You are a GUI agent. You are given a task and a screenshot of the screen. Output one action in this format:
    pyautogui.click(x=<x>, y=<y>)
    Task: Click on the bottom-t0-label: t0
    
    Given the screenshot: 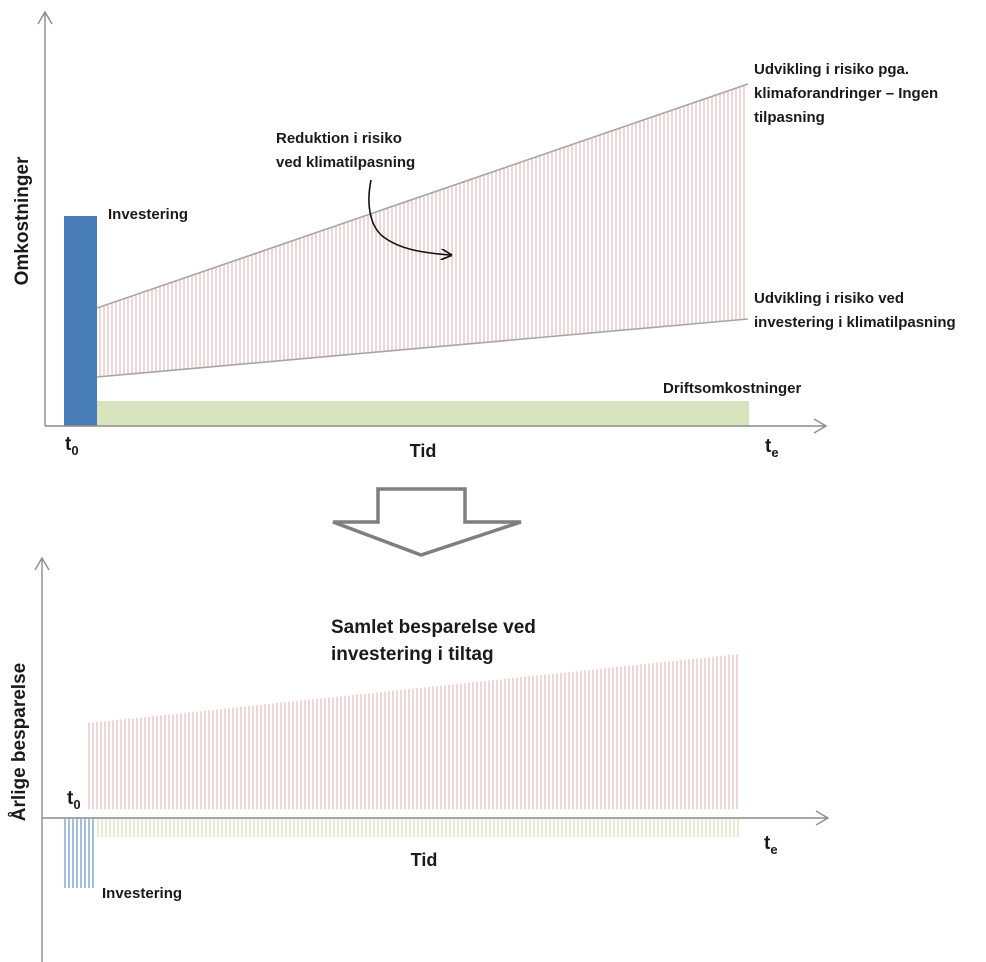 What is the action you would take?
    pyautogui.click(x=74, y=800)
    